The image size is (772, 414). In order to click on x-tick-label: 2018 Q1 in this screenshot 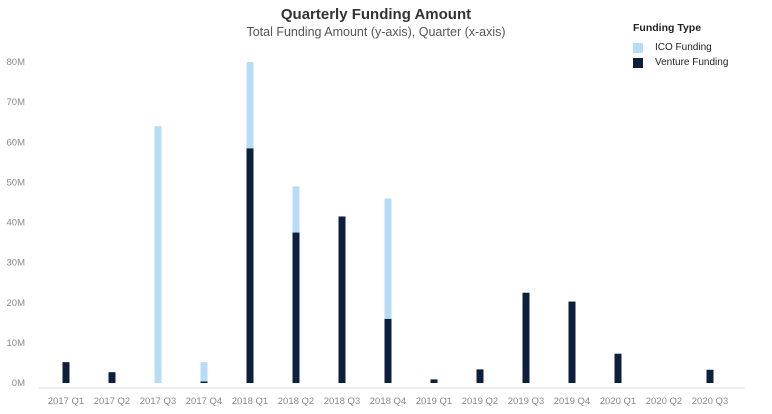, I will do `click(250, 401)`.